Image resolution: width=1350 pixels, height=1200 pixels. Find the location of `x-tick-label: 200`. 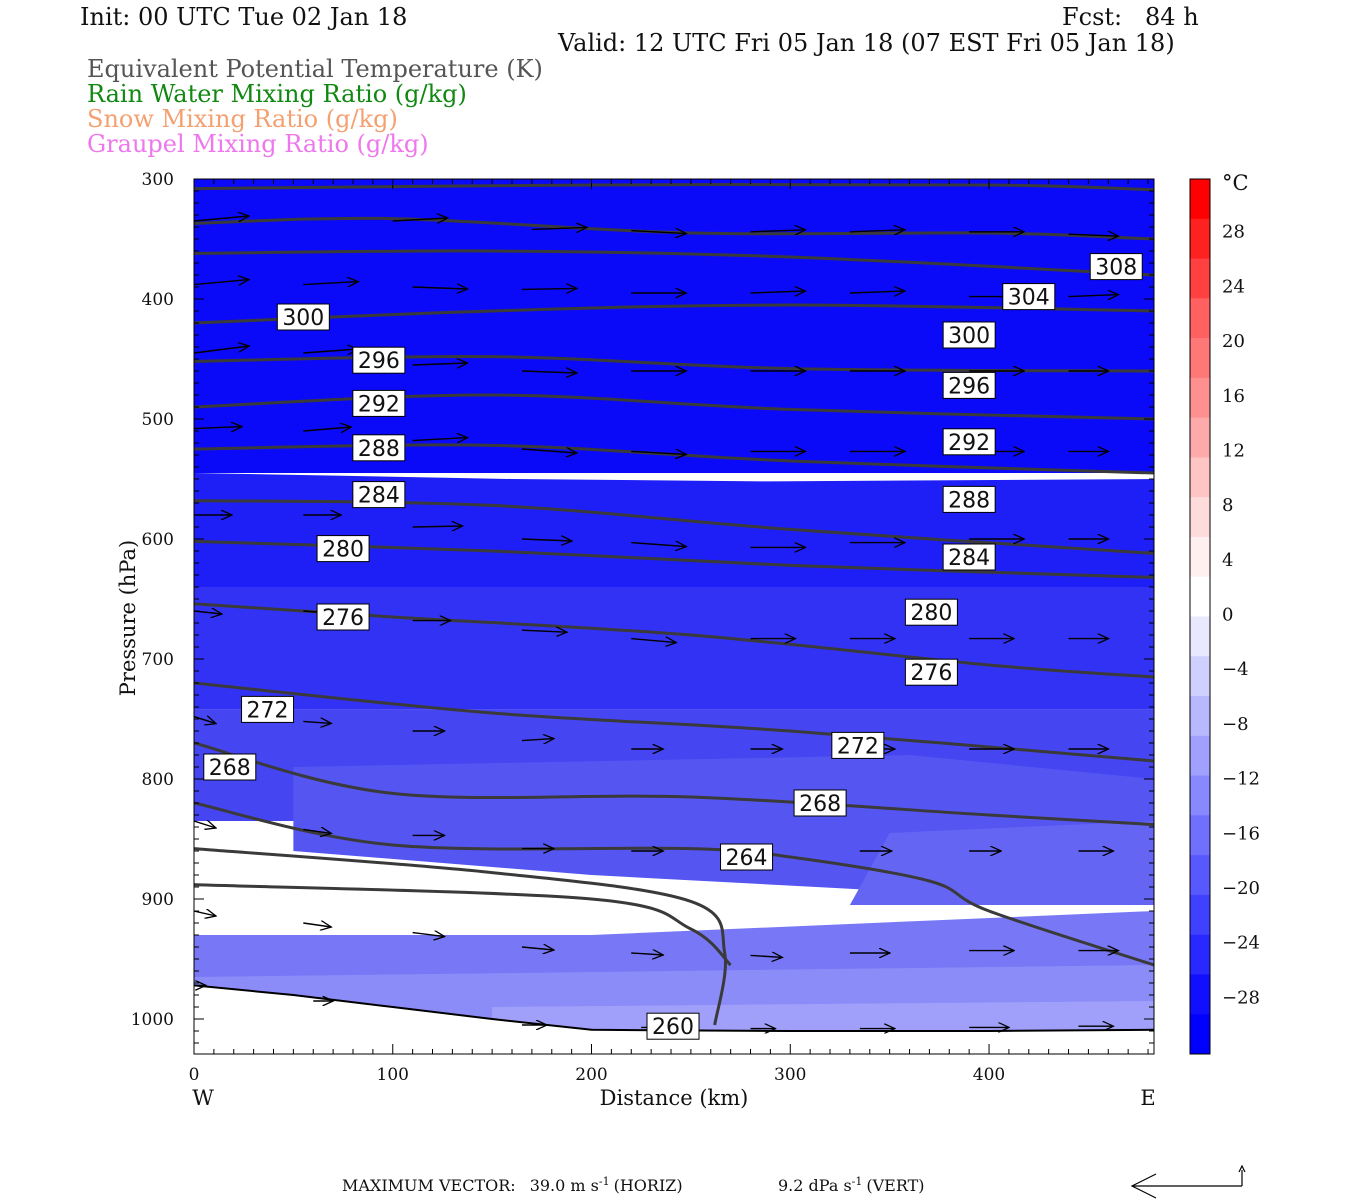

x-tick-label: 200 is located at coordinates (591, 1075).